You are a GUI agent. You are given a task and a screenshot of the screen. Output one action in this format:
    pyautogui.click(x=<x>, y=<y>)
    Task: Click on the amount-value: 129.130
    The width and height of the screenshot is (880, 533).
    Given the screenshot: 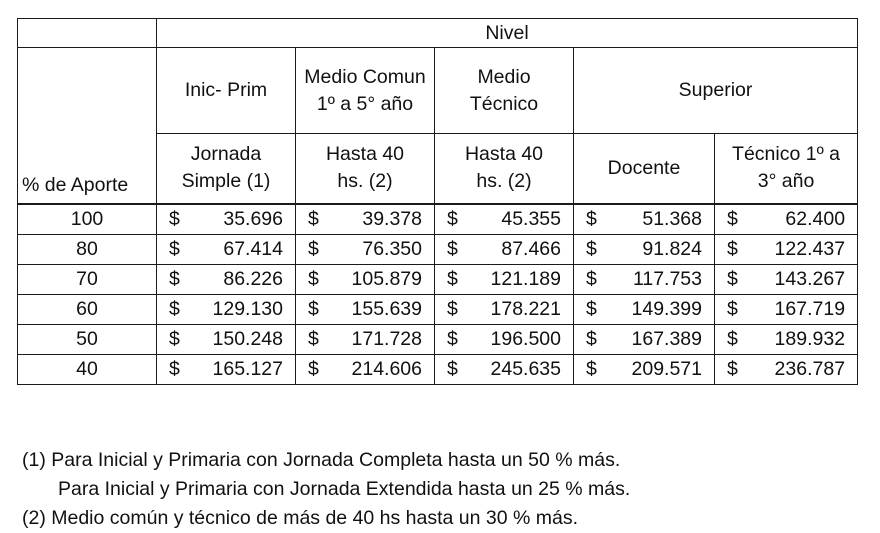 What is the action you would take?
    pyautogui.click(x=248, y=309)
    